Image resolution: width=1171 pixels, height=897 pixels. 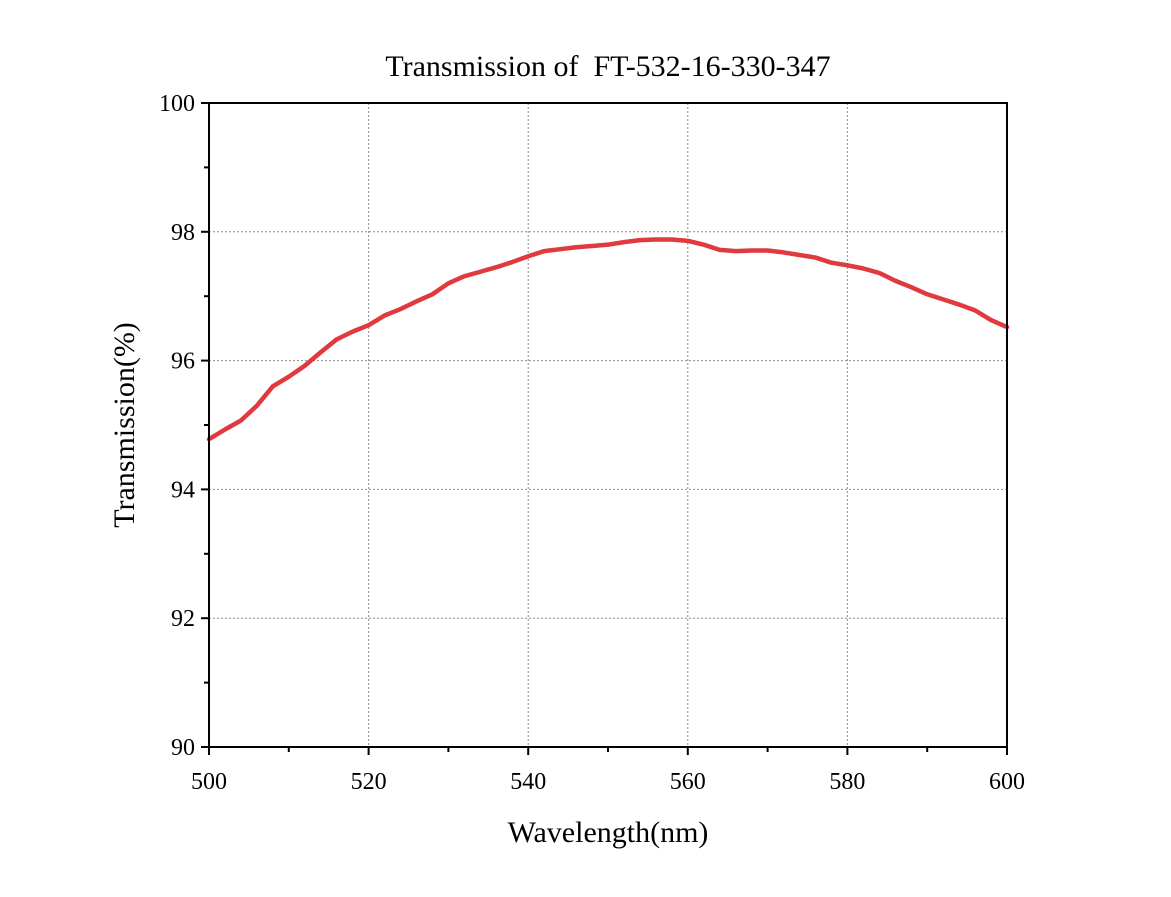 What do you see at coordinates (183, 362) in the screenshot?
I see `y-tick-label-96: 96` at bounding box center [183, 362].